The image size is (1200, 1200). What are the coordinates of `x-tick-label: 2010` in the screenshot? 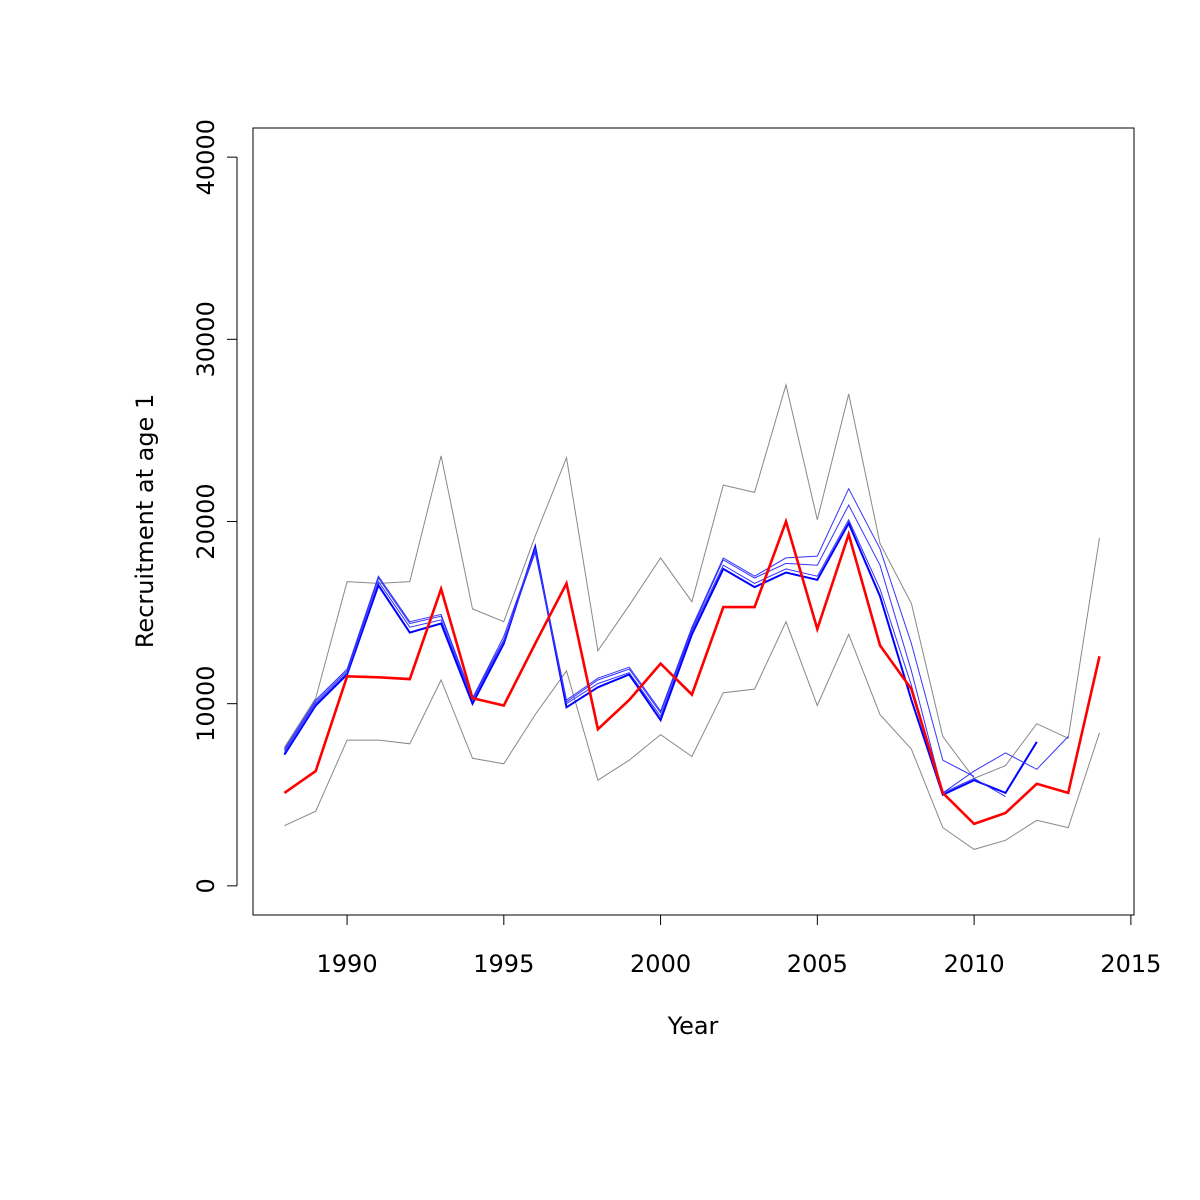 It's located at (974, 964).